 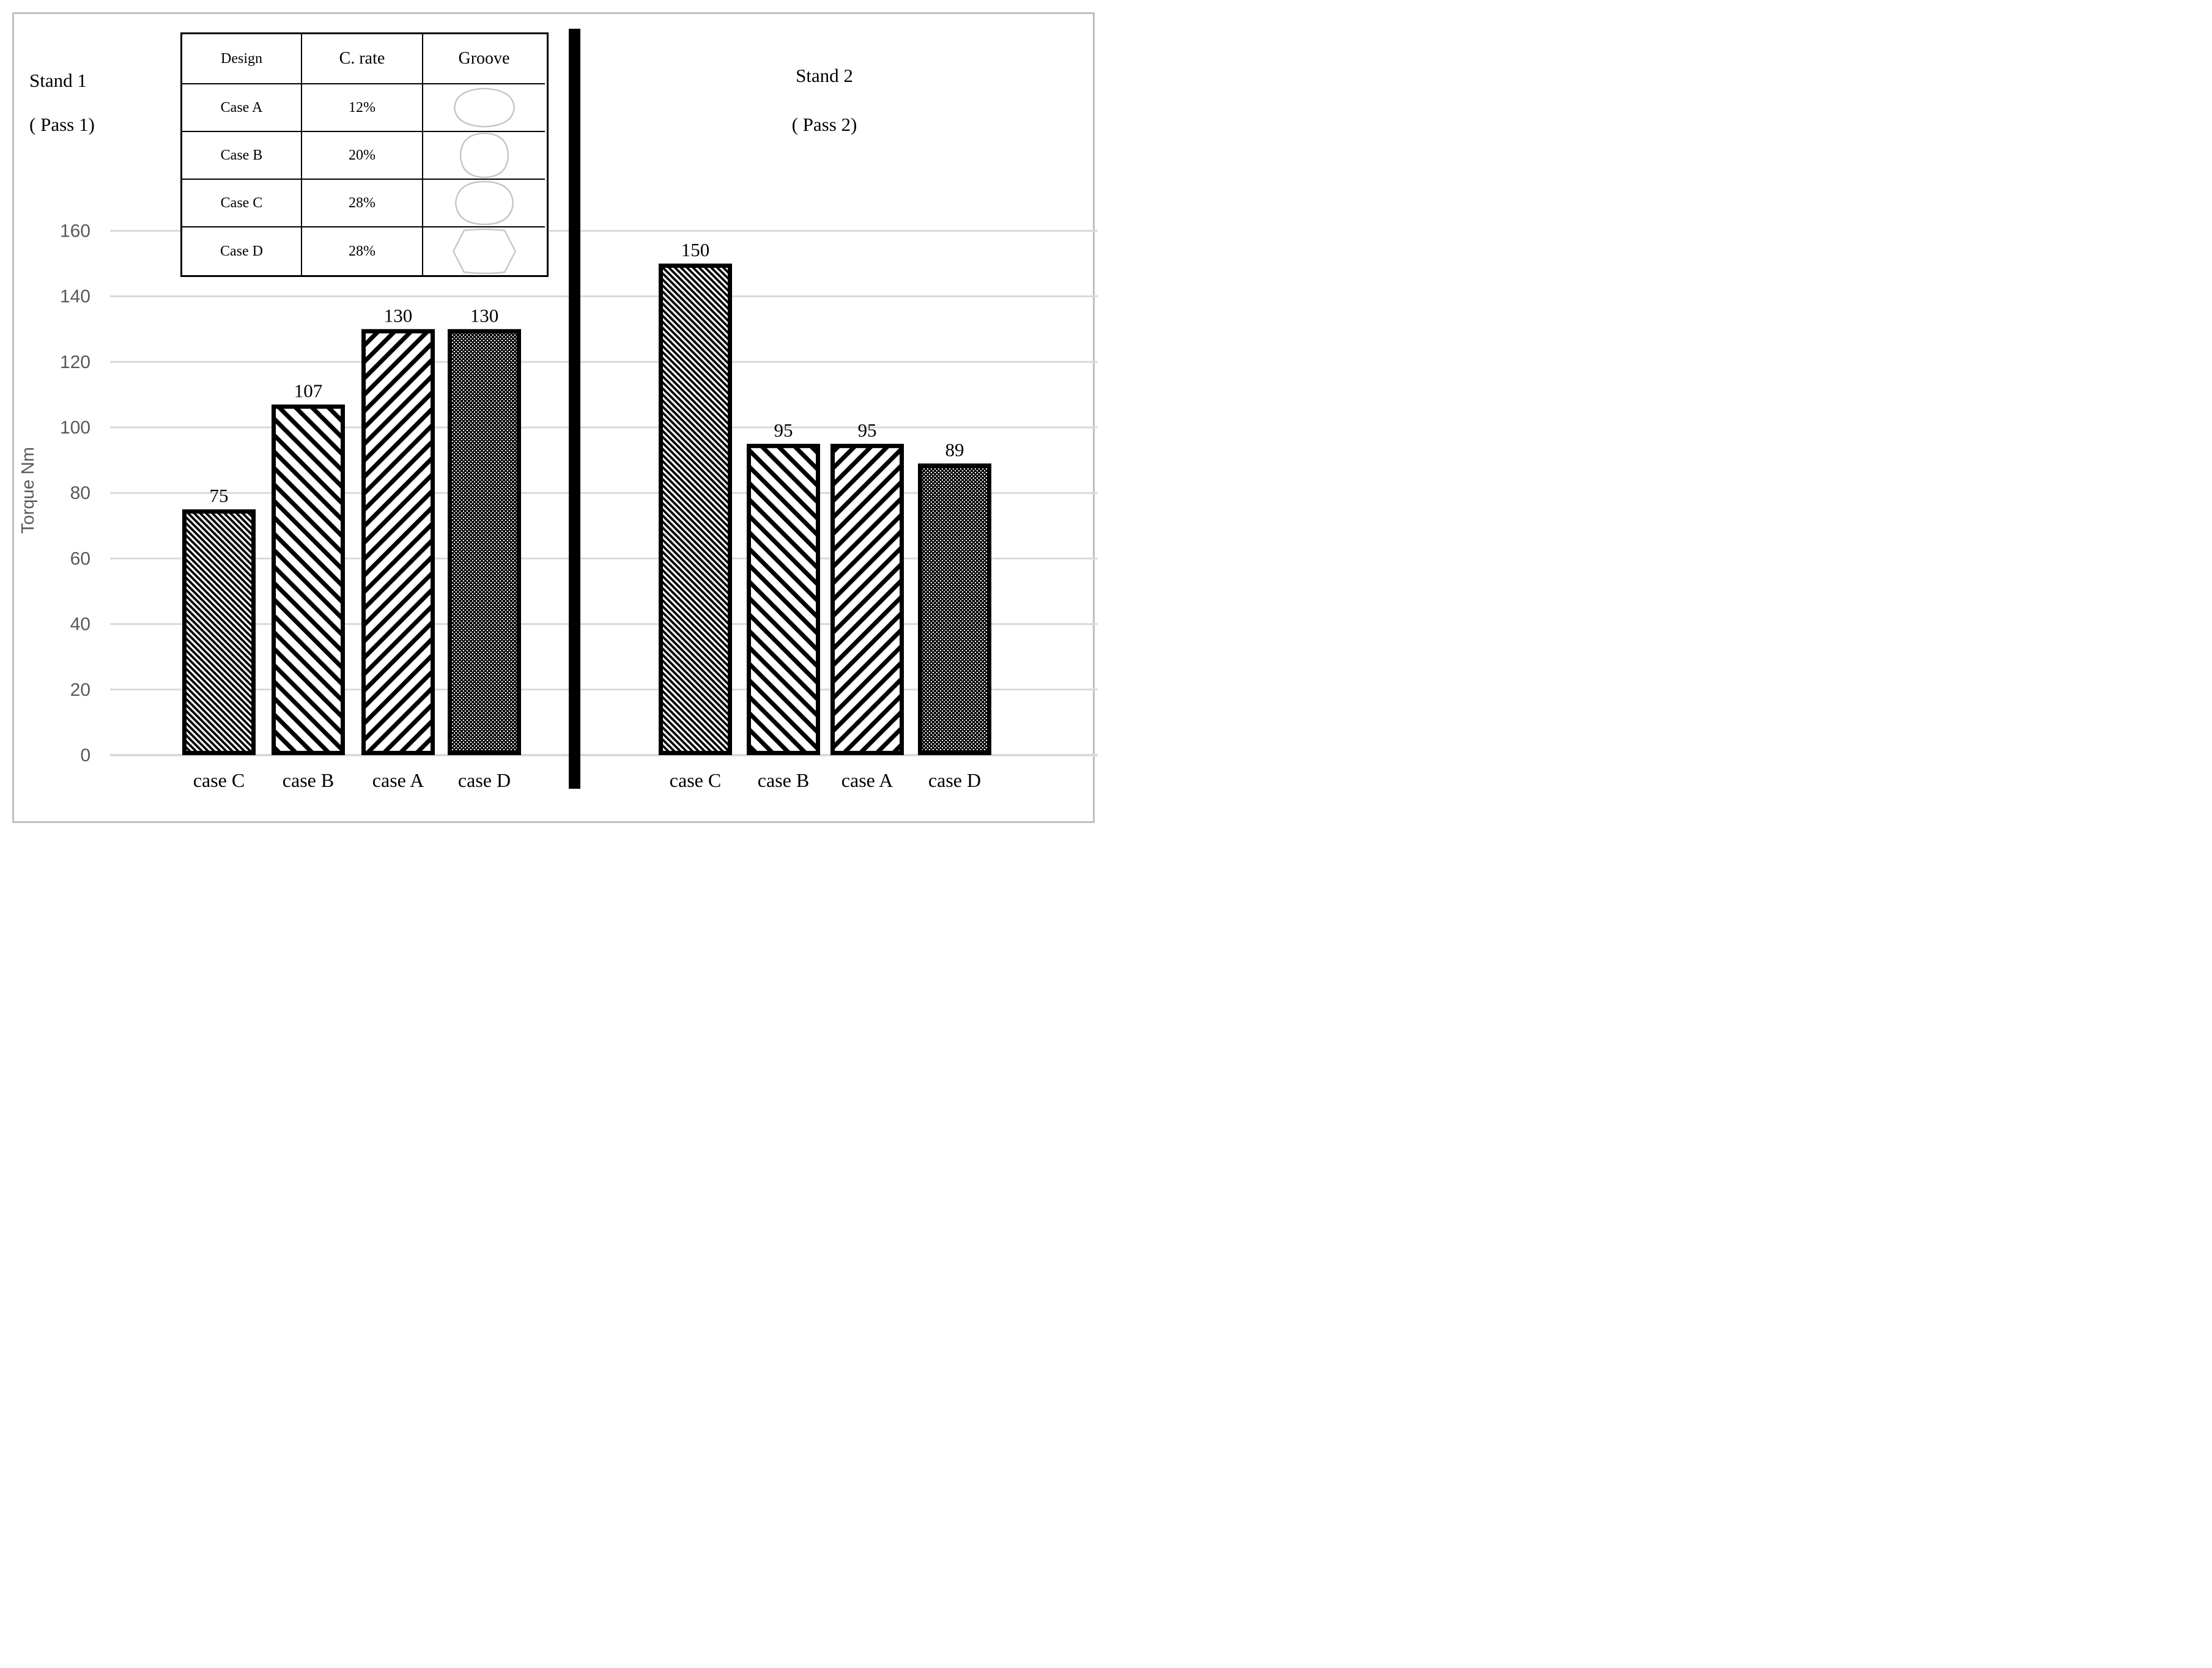 What do you see at coordinates (398, 780) in the screenshot?
I see `x-category-label-stand1-case-a: case A` at bounding box center [398, 780].